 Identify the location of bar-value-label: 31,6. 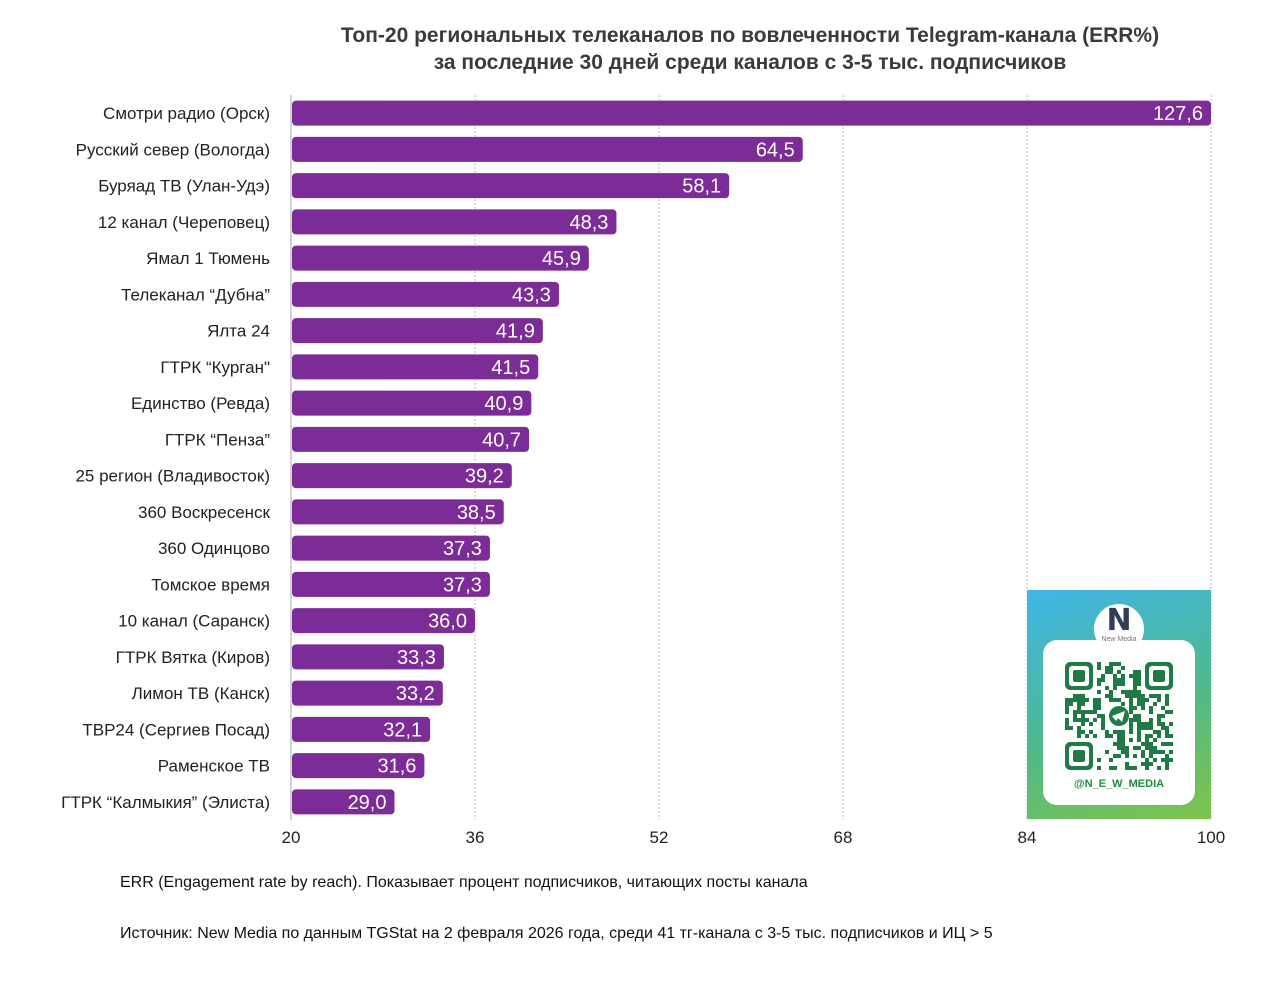
(396, 767).